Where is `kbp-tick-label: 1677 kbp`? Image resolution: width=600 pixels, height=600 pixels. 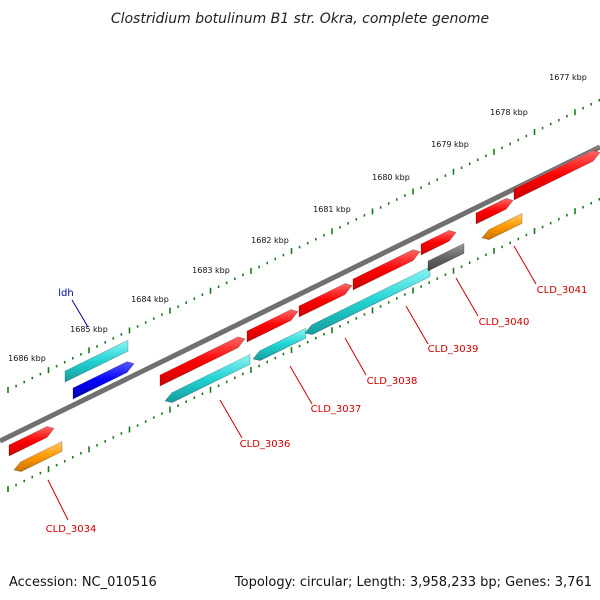 kbp-tick-label: 1677 kbp is located at coordinates (568, 77).